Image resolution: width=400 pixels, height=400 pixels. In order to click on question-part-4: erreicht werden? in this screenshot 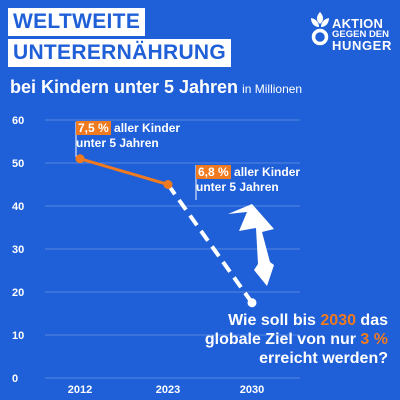, I will do `click(323, 358)`.